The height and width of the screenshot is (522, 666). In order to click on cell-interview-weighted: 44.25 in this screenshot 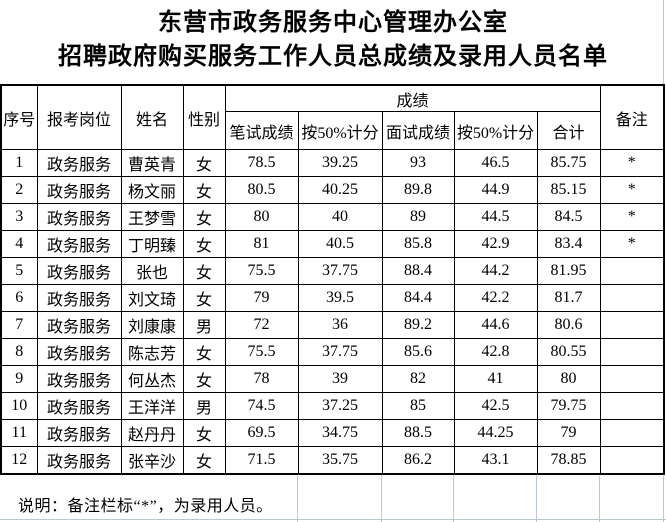, I will do `click(495, 433)`.